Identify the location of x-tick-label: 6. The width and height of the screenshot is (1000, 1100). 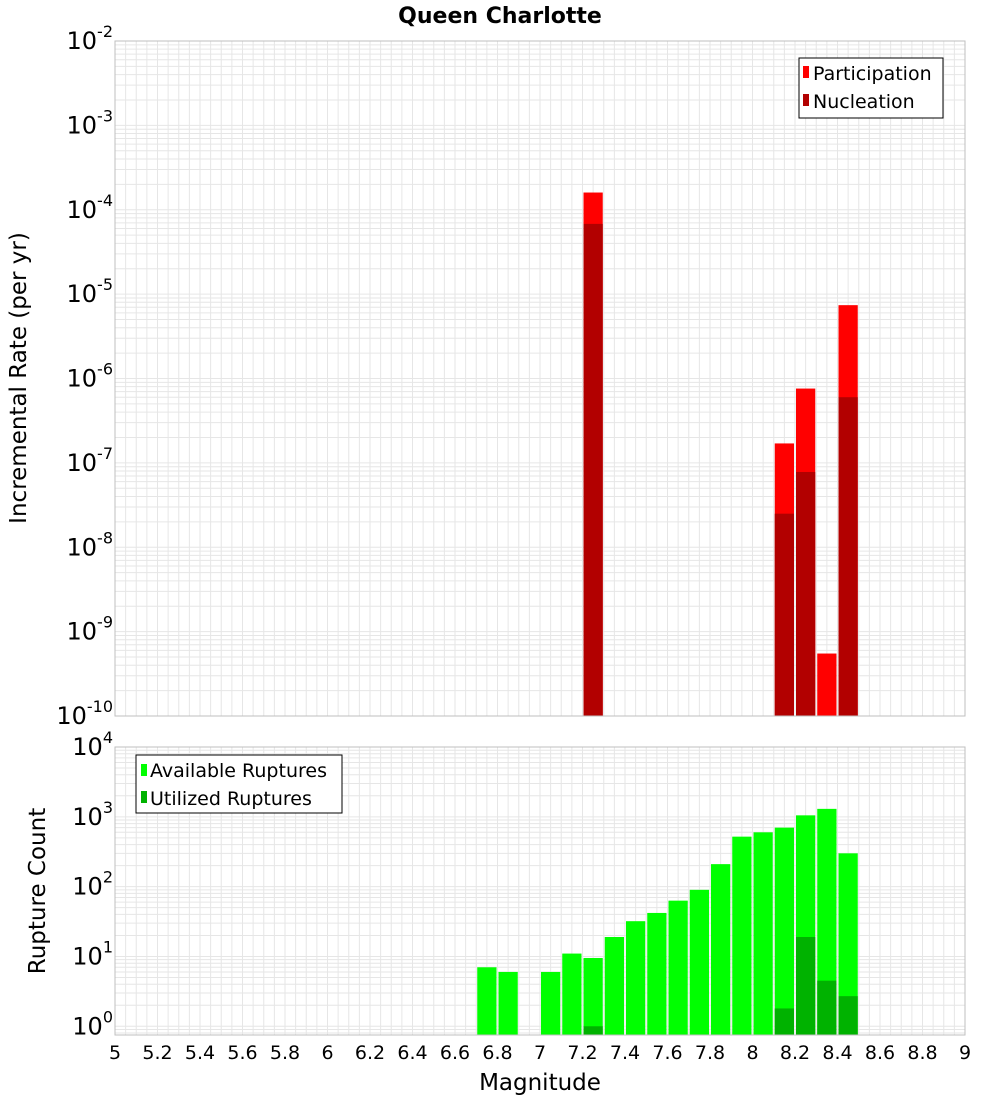
(327, 1053).